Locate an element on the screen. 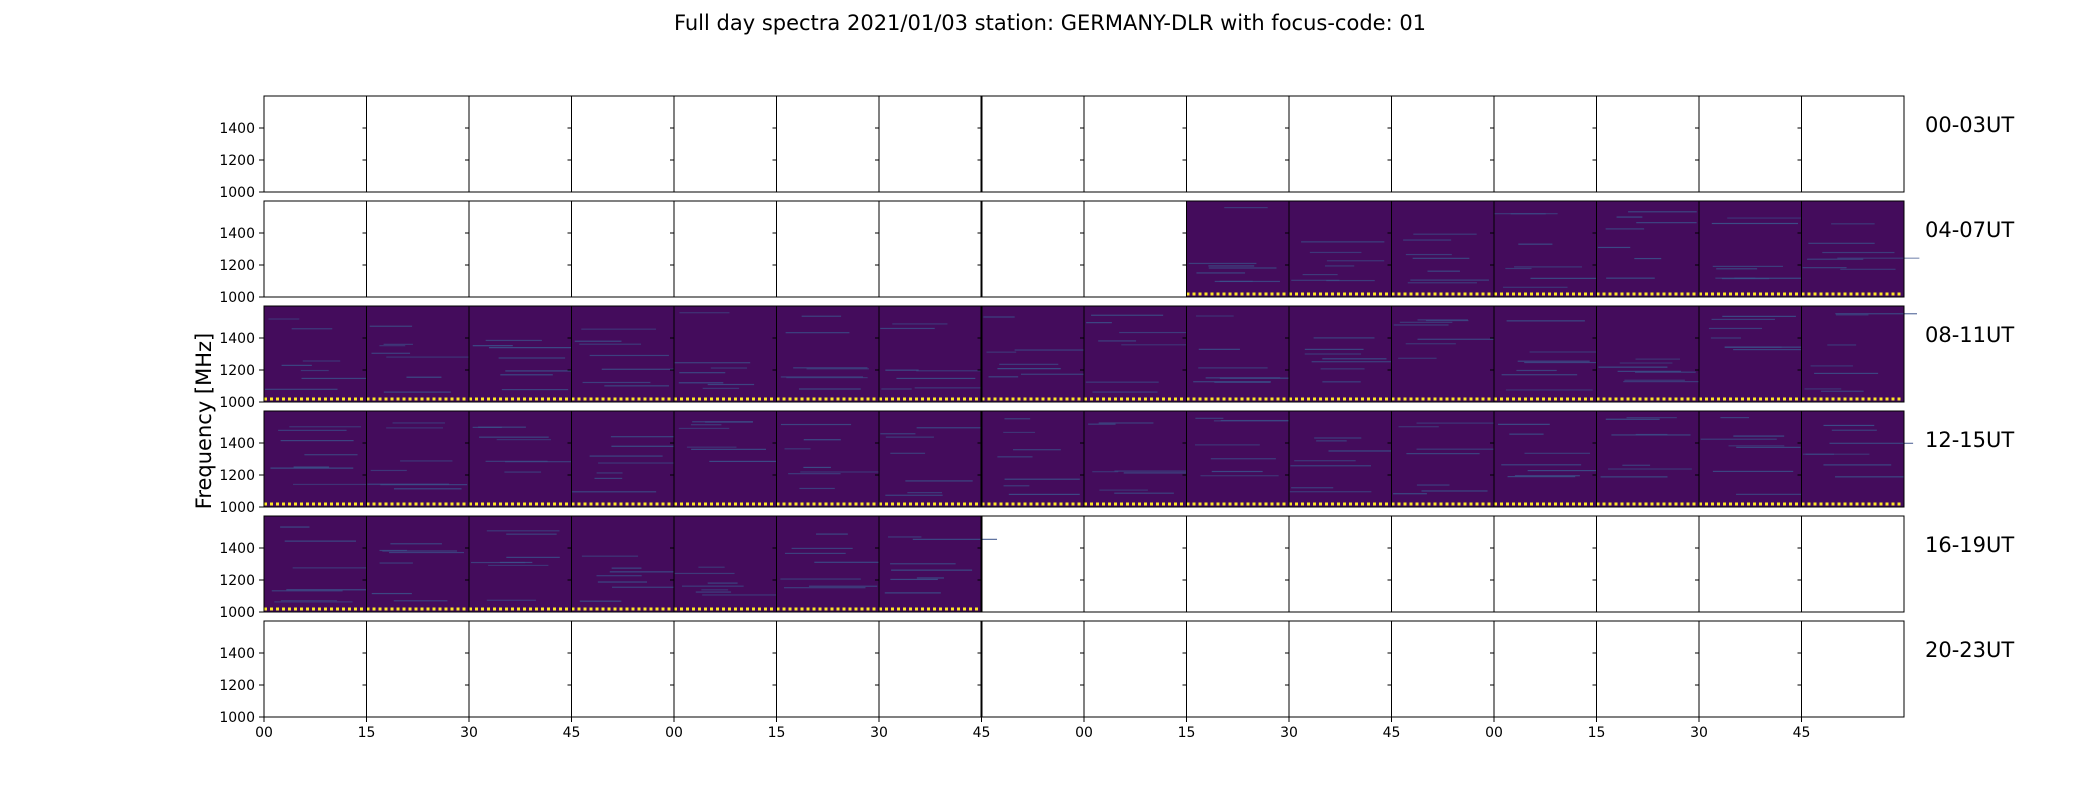  row-label: 00-03UT is located at coordinates (1969, 125).